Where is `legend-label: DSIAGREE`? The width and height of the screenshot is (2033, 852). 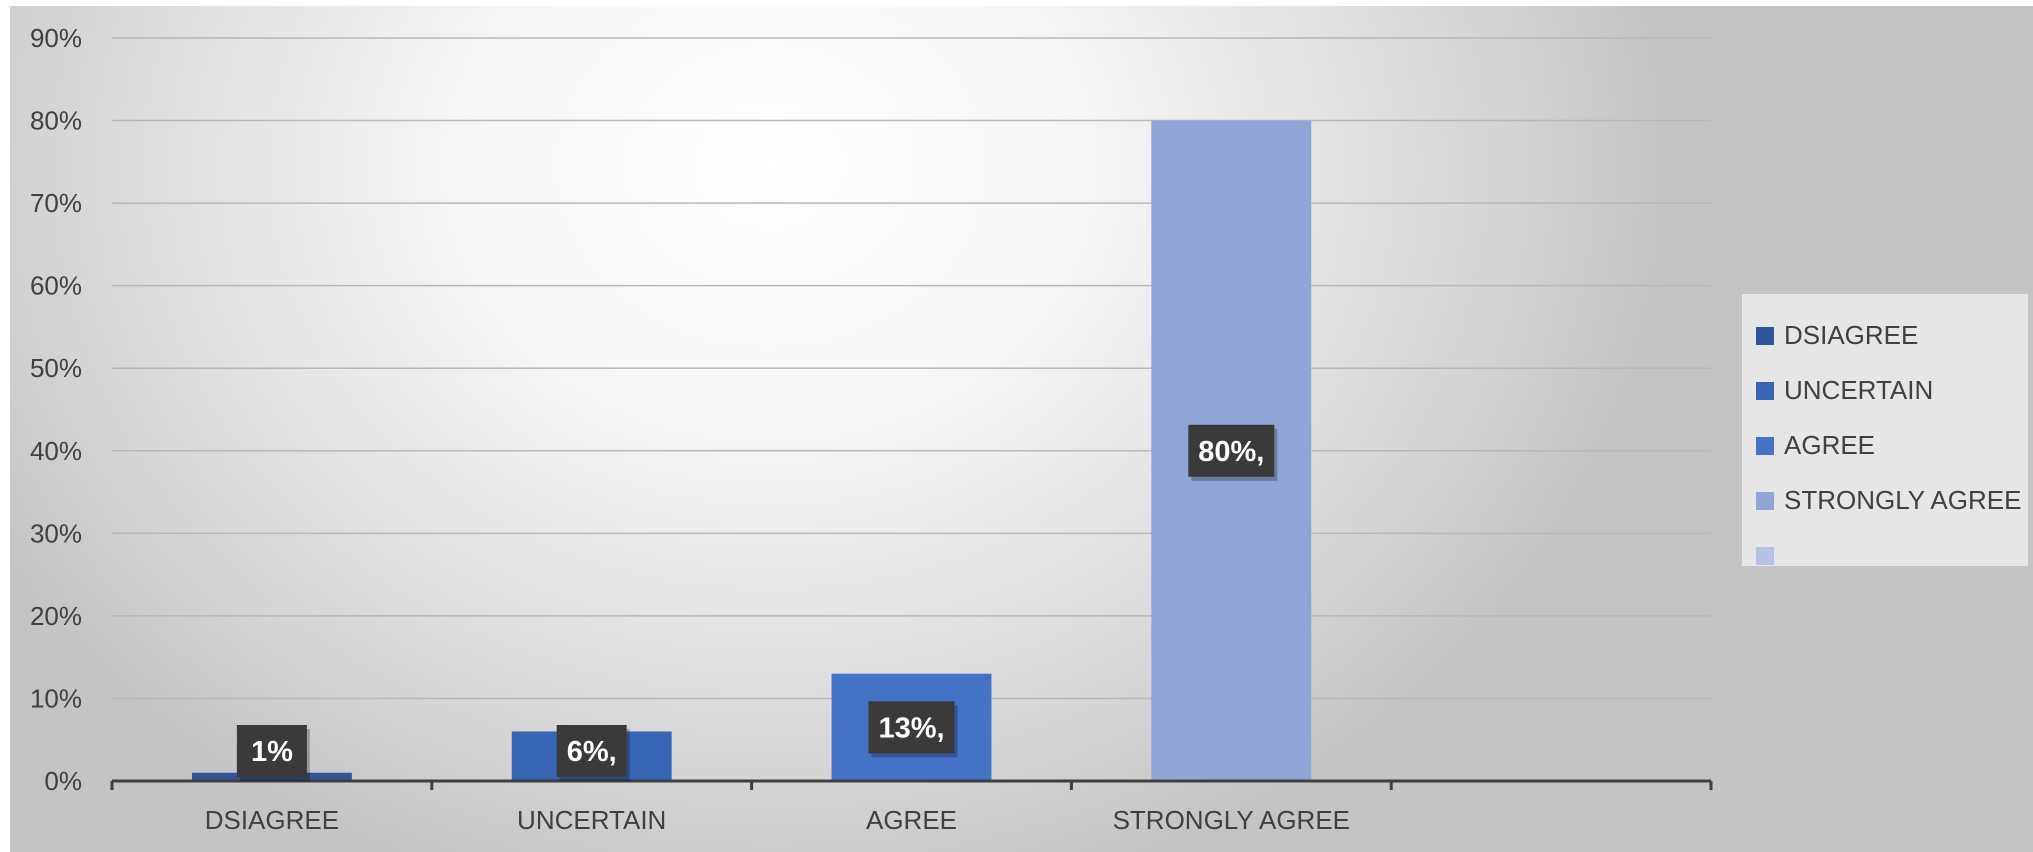
legend-label: DSIAGREE is located at coordinates (1851, 335).